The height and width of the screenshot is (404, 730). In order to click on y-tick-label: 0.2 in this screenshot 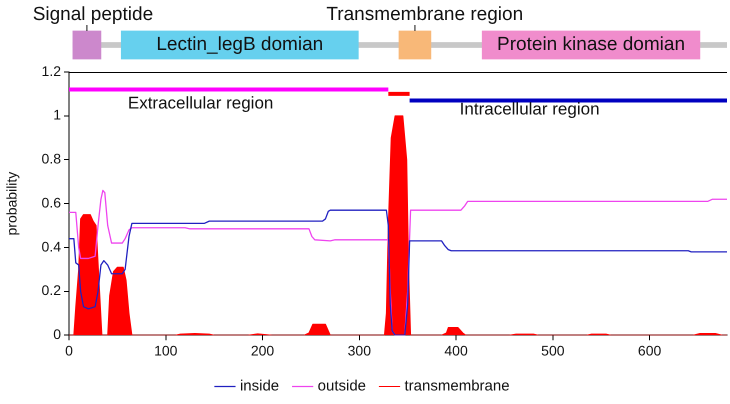, I will do `click(52, 290)`.